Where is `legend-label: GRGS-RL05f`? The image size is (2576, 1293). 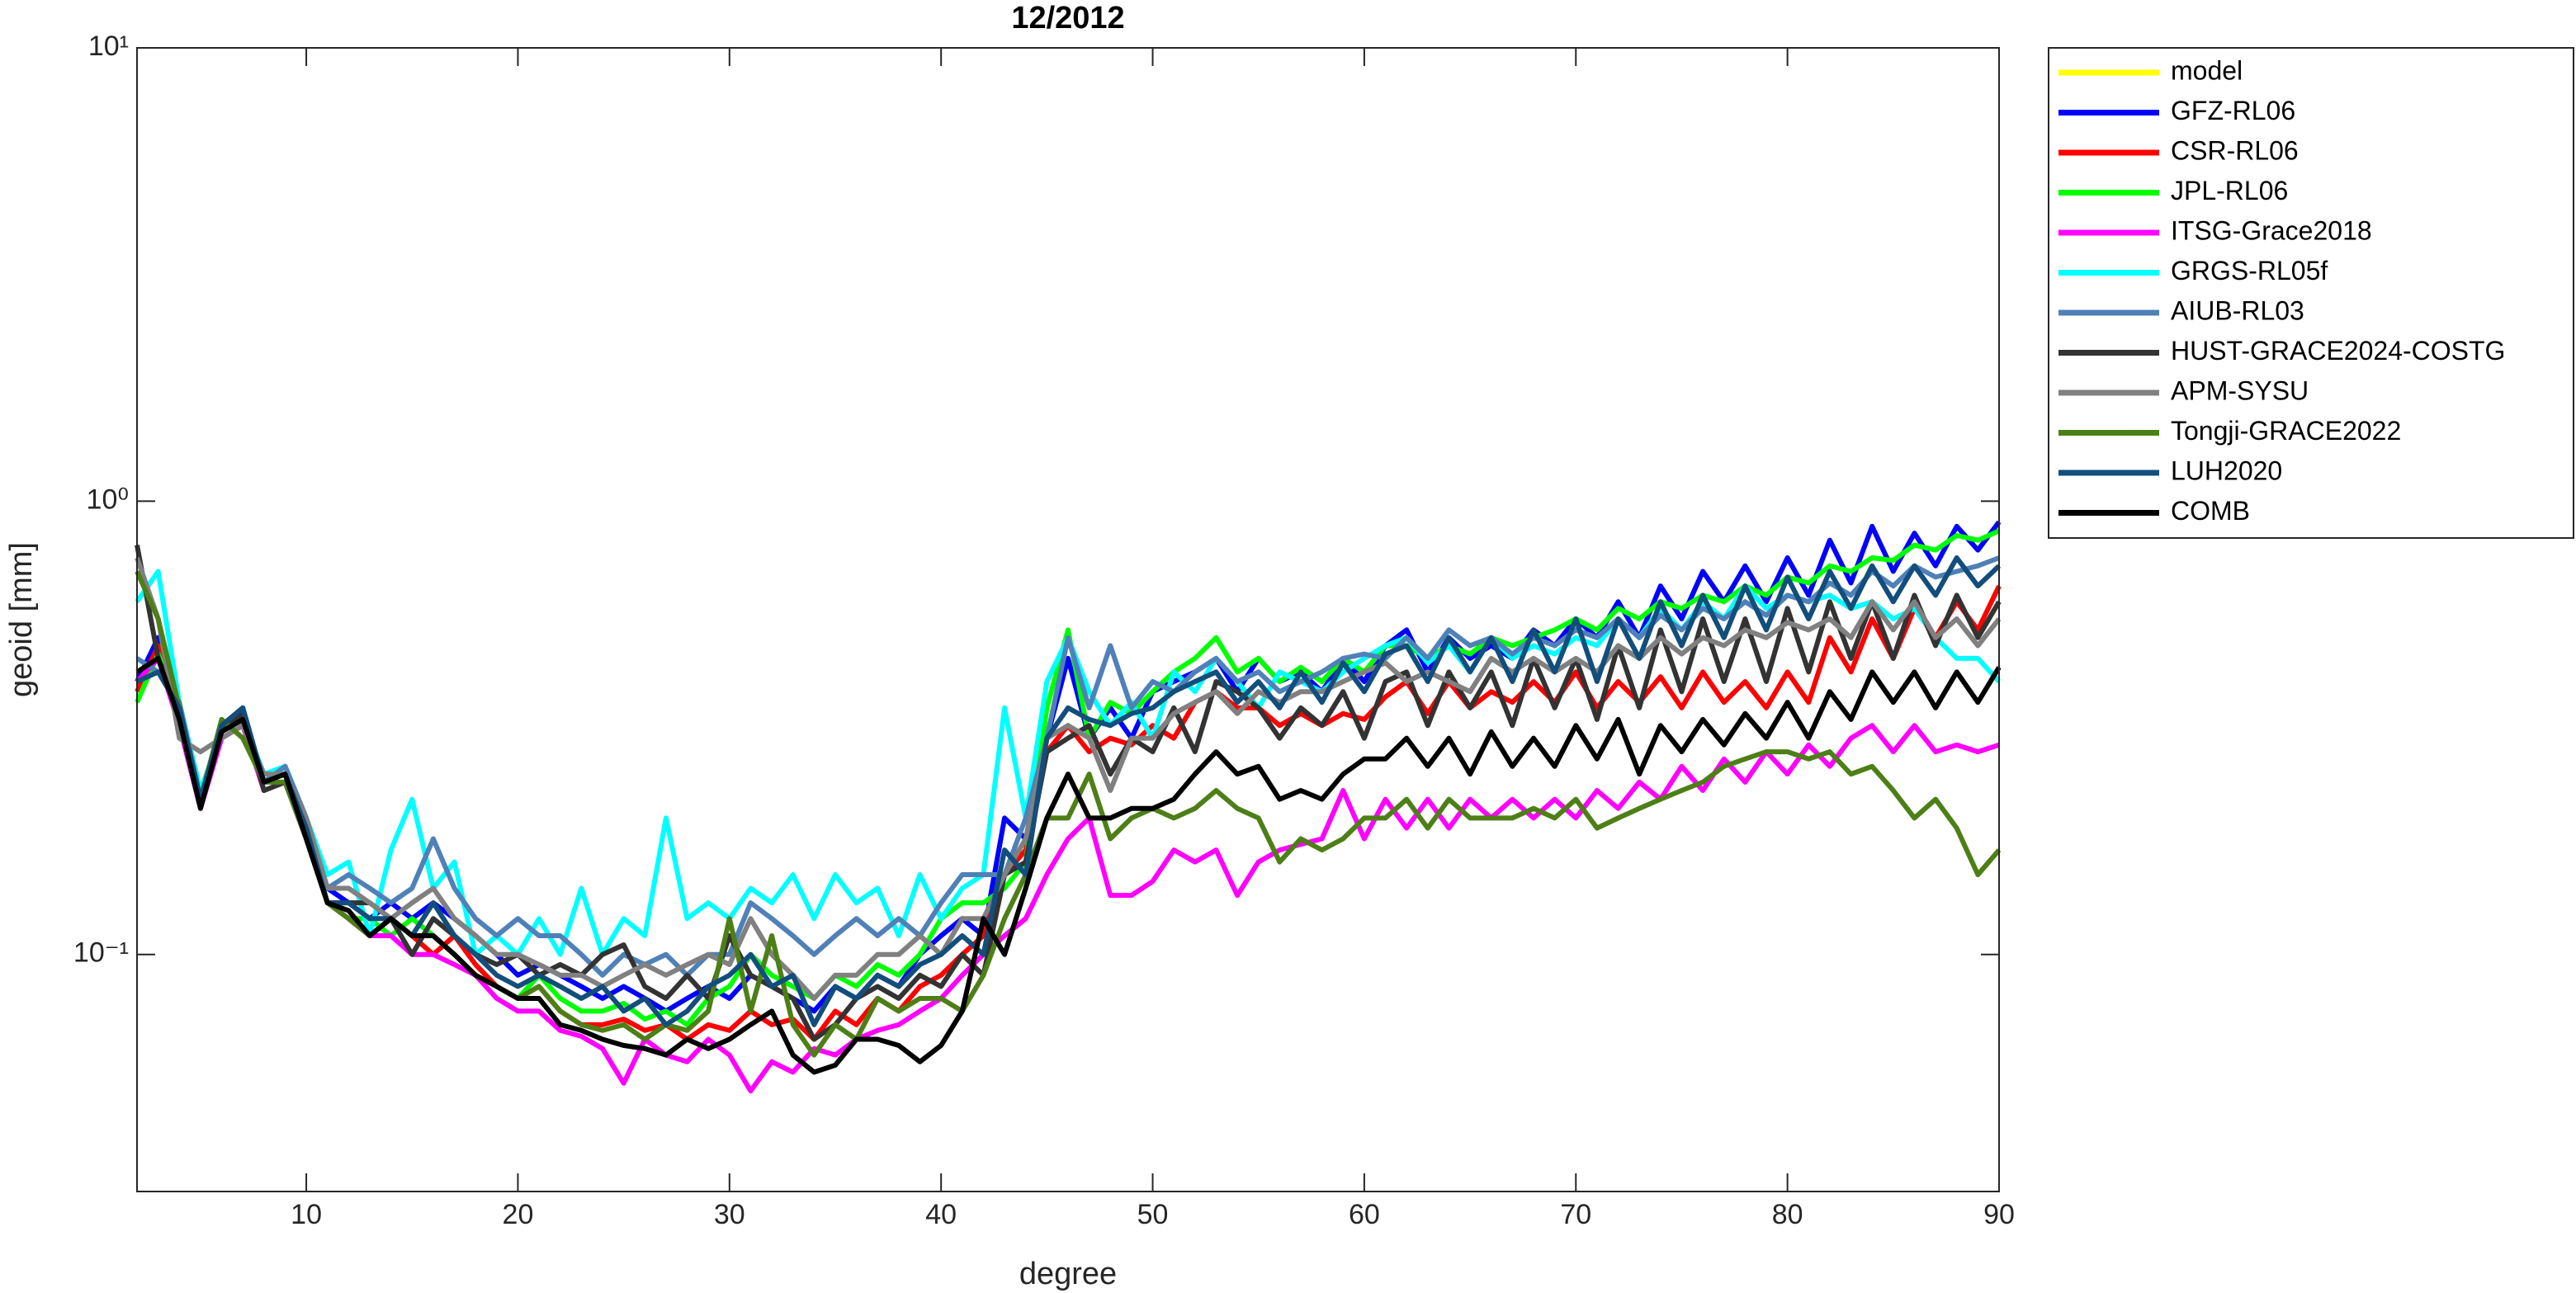
legend-label: GRGS-RL05f is located at coordinates (2249, 270).